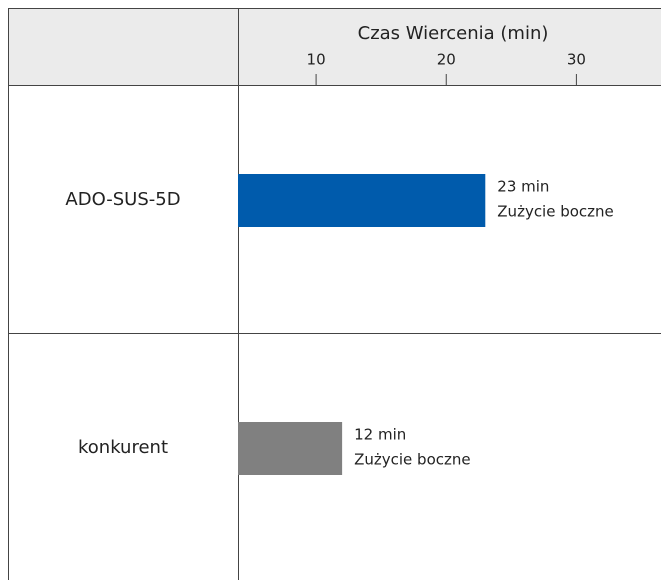 The height and width of the screenshot is (580, 661). Describe the element at coordinates (453, 33) in the screenshot. I see `axis-label: Czas Wiercenia (min)` at that location.